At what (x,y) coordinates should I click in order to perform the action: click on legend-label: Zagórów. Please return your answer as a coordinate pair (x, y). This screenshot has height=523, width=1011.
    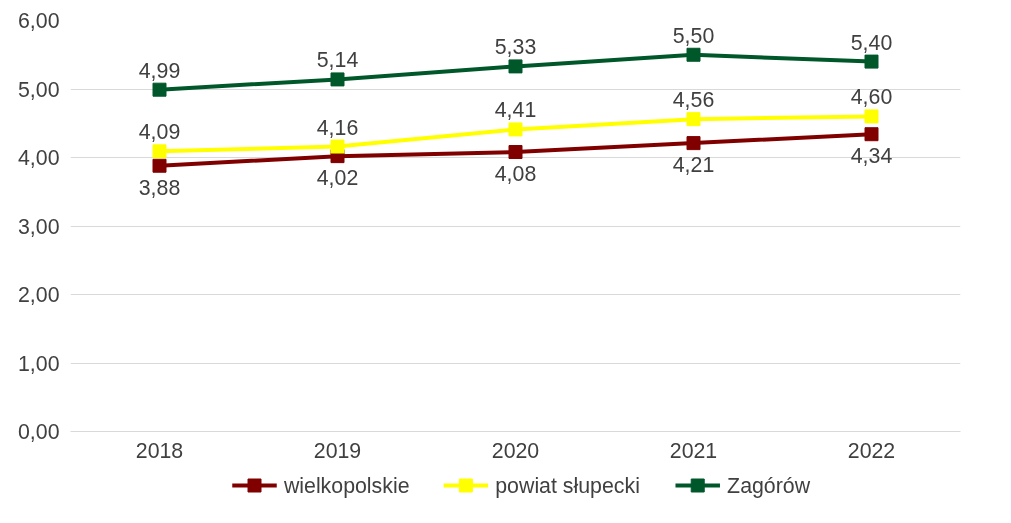
    Looking at the image, I should click on (769, 485).